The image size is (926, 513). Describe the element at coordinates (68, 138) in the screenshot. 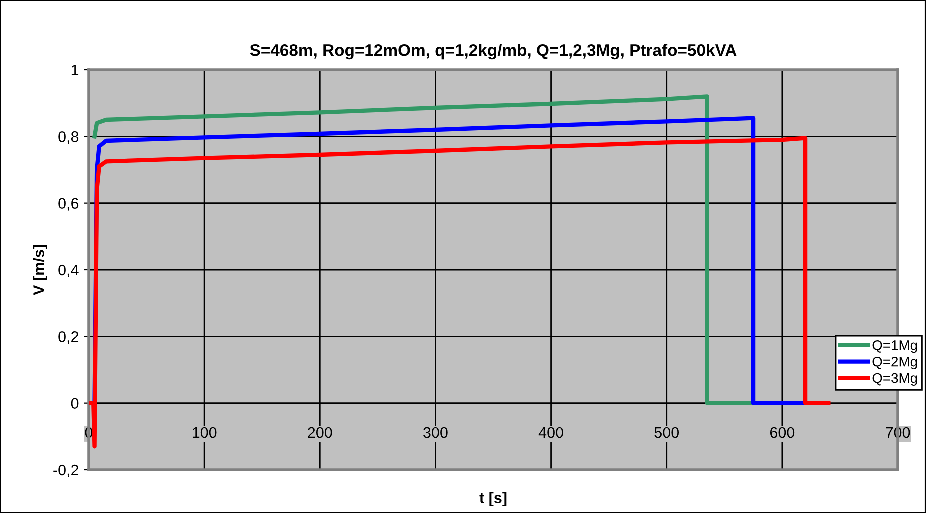

I see `y-tick-label: 0,8` at that location.